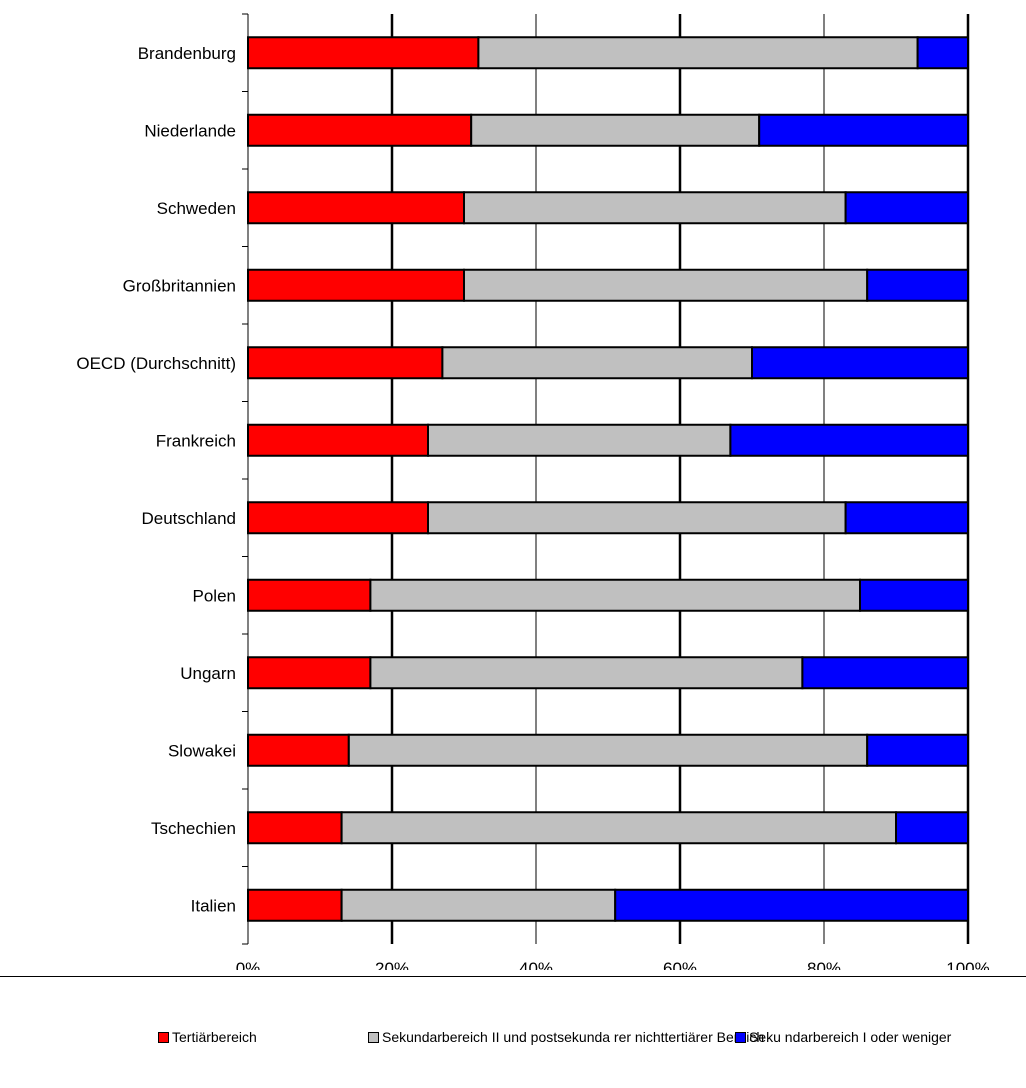 Image resolution: width=1026 pixels, height=1088 pixels. What do you see at coordinates (156, 363) in the screenshot?
I see `category-label: OECD (Durchschnitt)` at bounding box center [156, 363].